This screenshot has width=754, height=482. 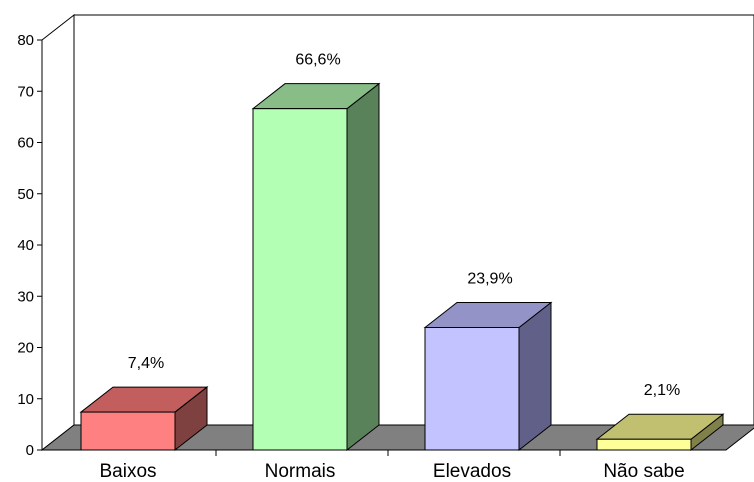 I want to click on data-label: 2,1%, so click(x=662, y=390).